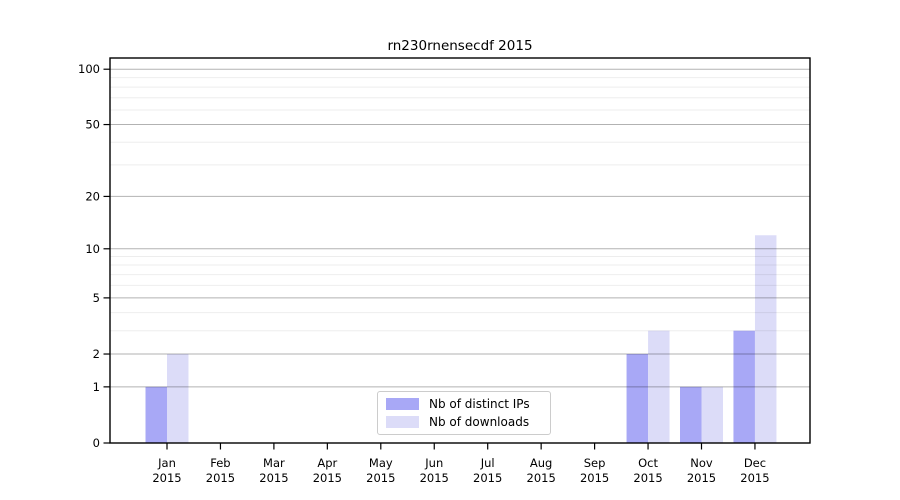 The image size is (900, 500). Describe the element at coordinates (701, 463) in the screenshot. I see `x-tick-label-month: Nov` at that location.